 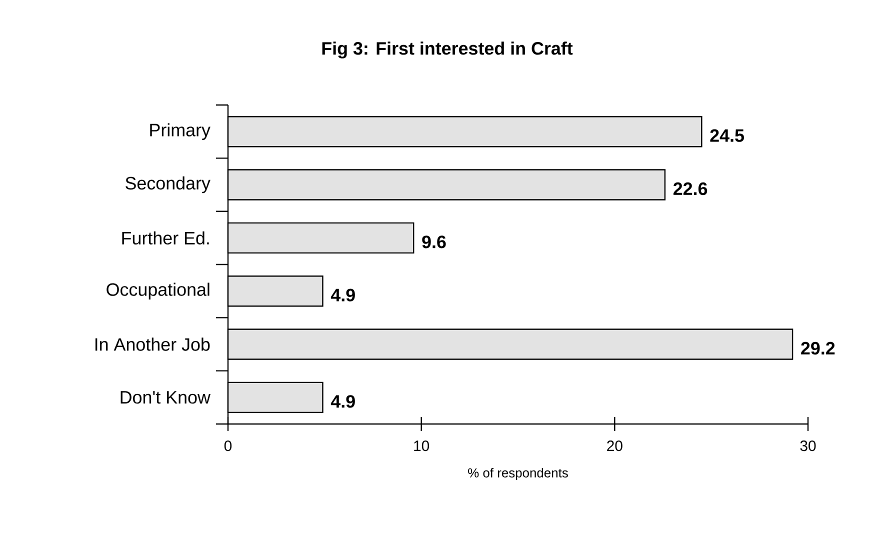 What do you see at coordinates (690, 189) in the screenshot?
I see `data-label: 22.6` at bounding box center [690, 189].